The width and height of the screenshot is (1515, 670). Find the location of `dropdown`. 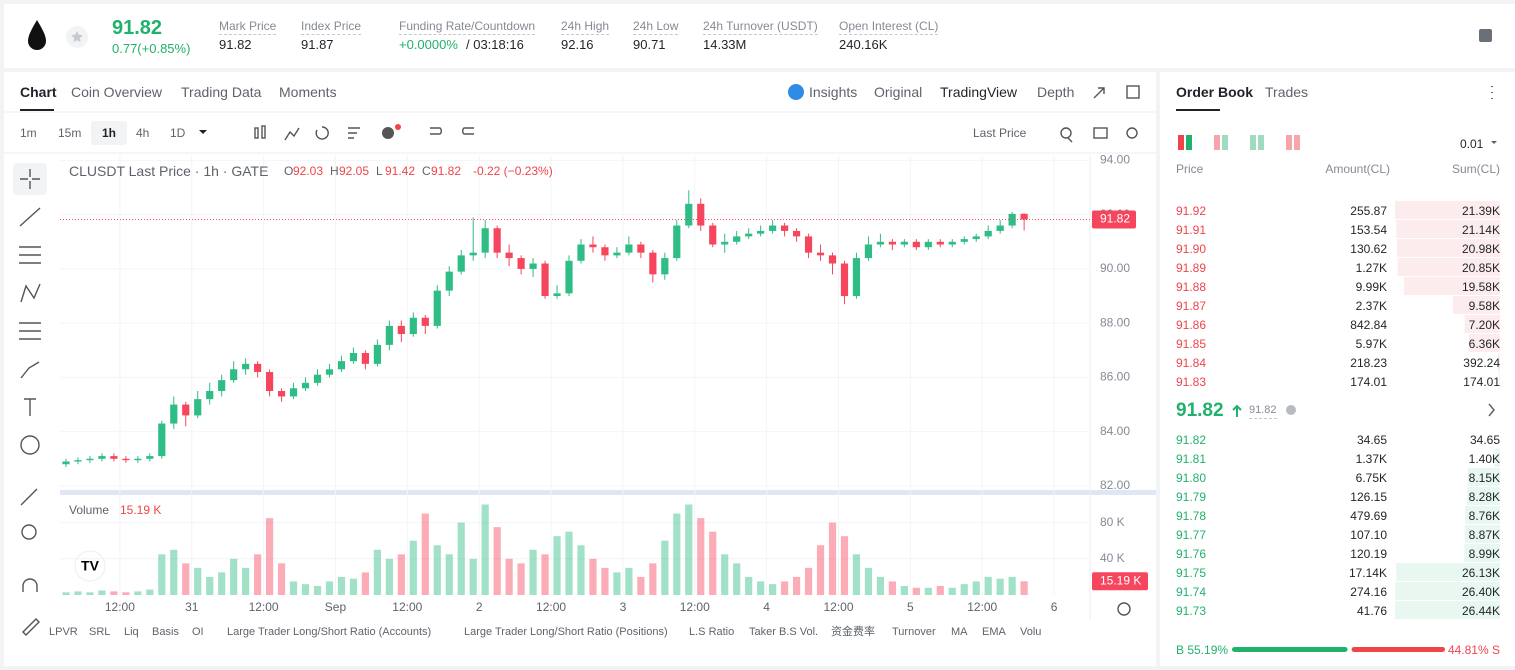

dropdown is located at coordinates (203, 132).